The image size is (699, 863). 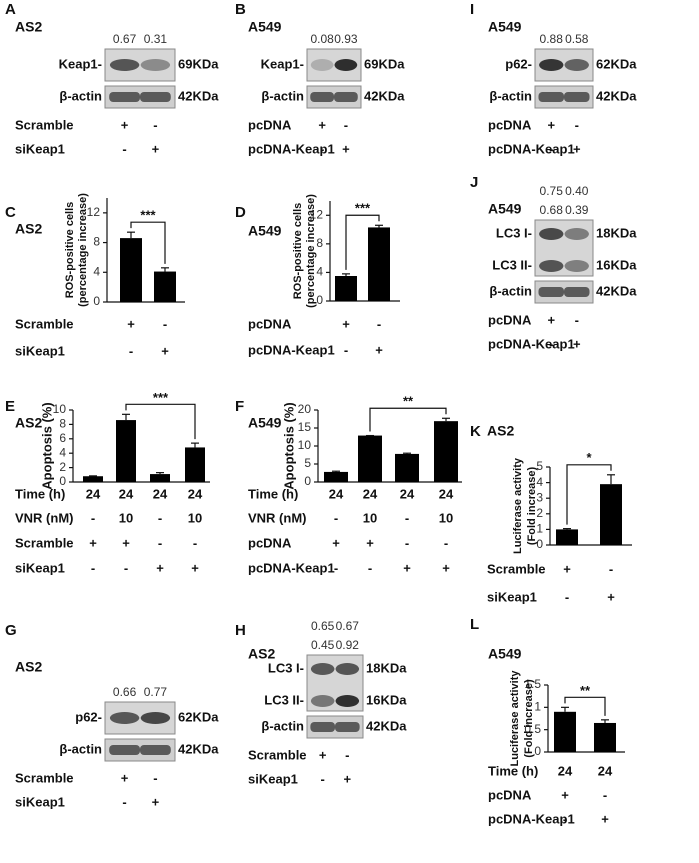 What do you see at coordinates (475, 431) in the screenshot?
I see `panel-letter: K` at bounding box center [475, 431].